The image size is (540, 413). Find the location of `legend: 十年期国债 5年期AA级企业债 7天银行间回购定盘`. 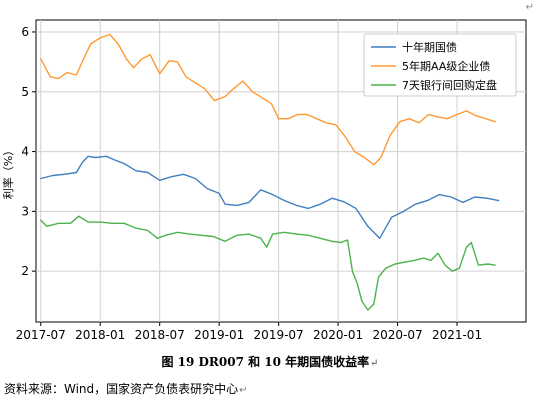

legend: 十年期国债 5年期AA级企业债 7天银行间回购定盘 is located at coordinates (440, 65).